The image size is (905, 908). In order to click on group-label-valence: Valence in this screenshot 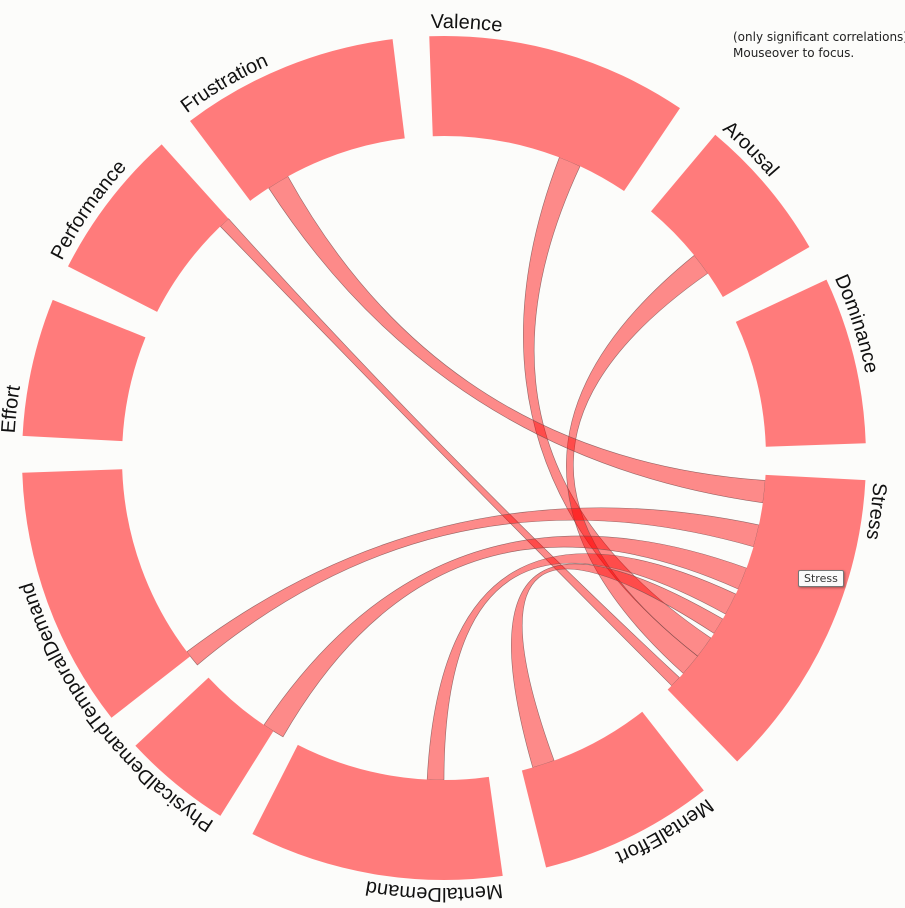, I will do `click(467, 24)`.